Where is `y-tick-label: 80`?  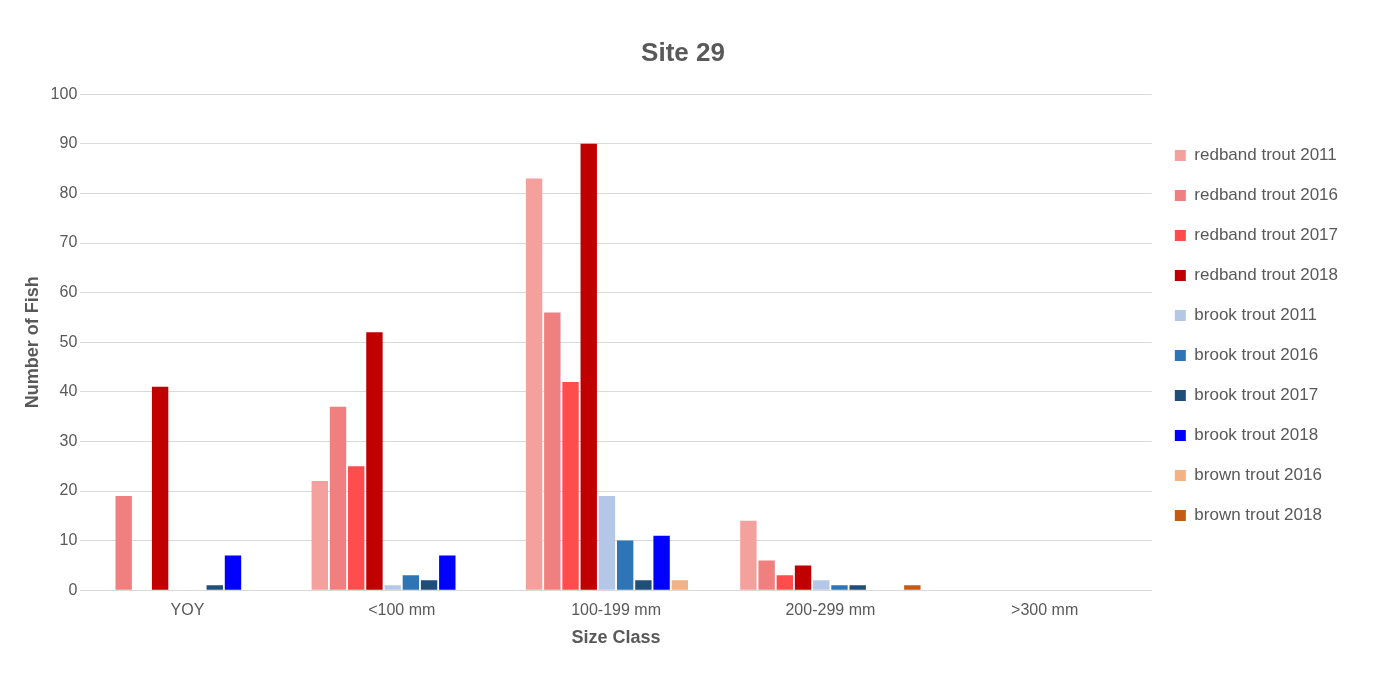 y-tick-label: 80 is located at coordinates (68, 192).